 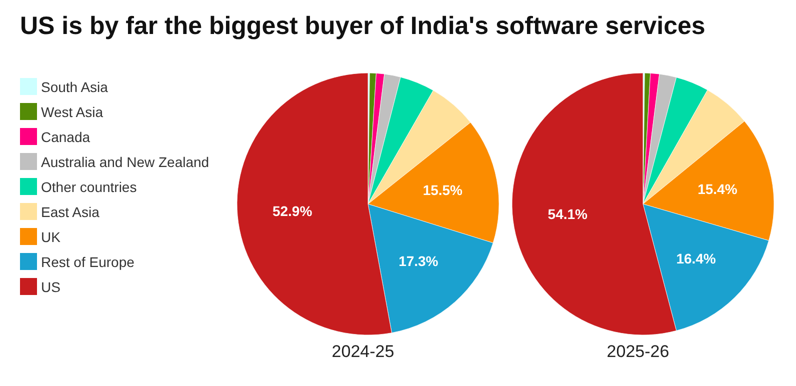 I want to click on legend-label: Rest of Europe, so click(x=87, y=262).